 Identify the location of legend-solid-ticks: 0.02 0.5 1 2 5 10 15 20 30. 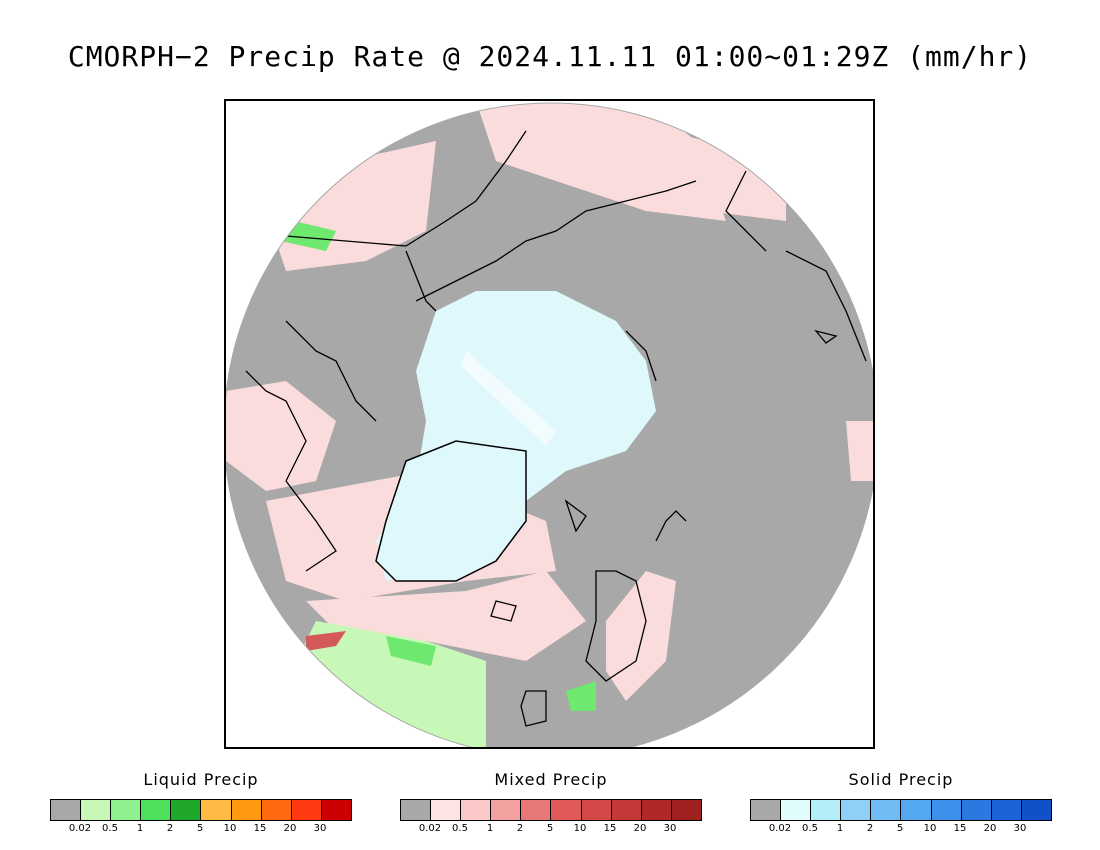
(900, 828).